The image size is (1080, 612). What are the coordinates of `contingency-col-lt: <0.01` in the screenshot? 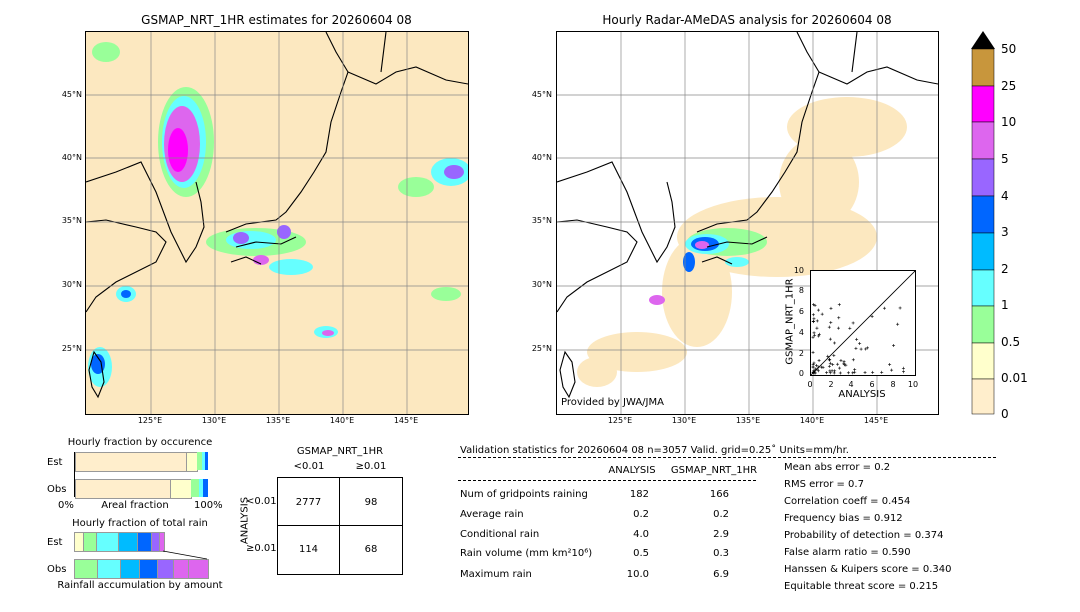 It's located at (309, 466).